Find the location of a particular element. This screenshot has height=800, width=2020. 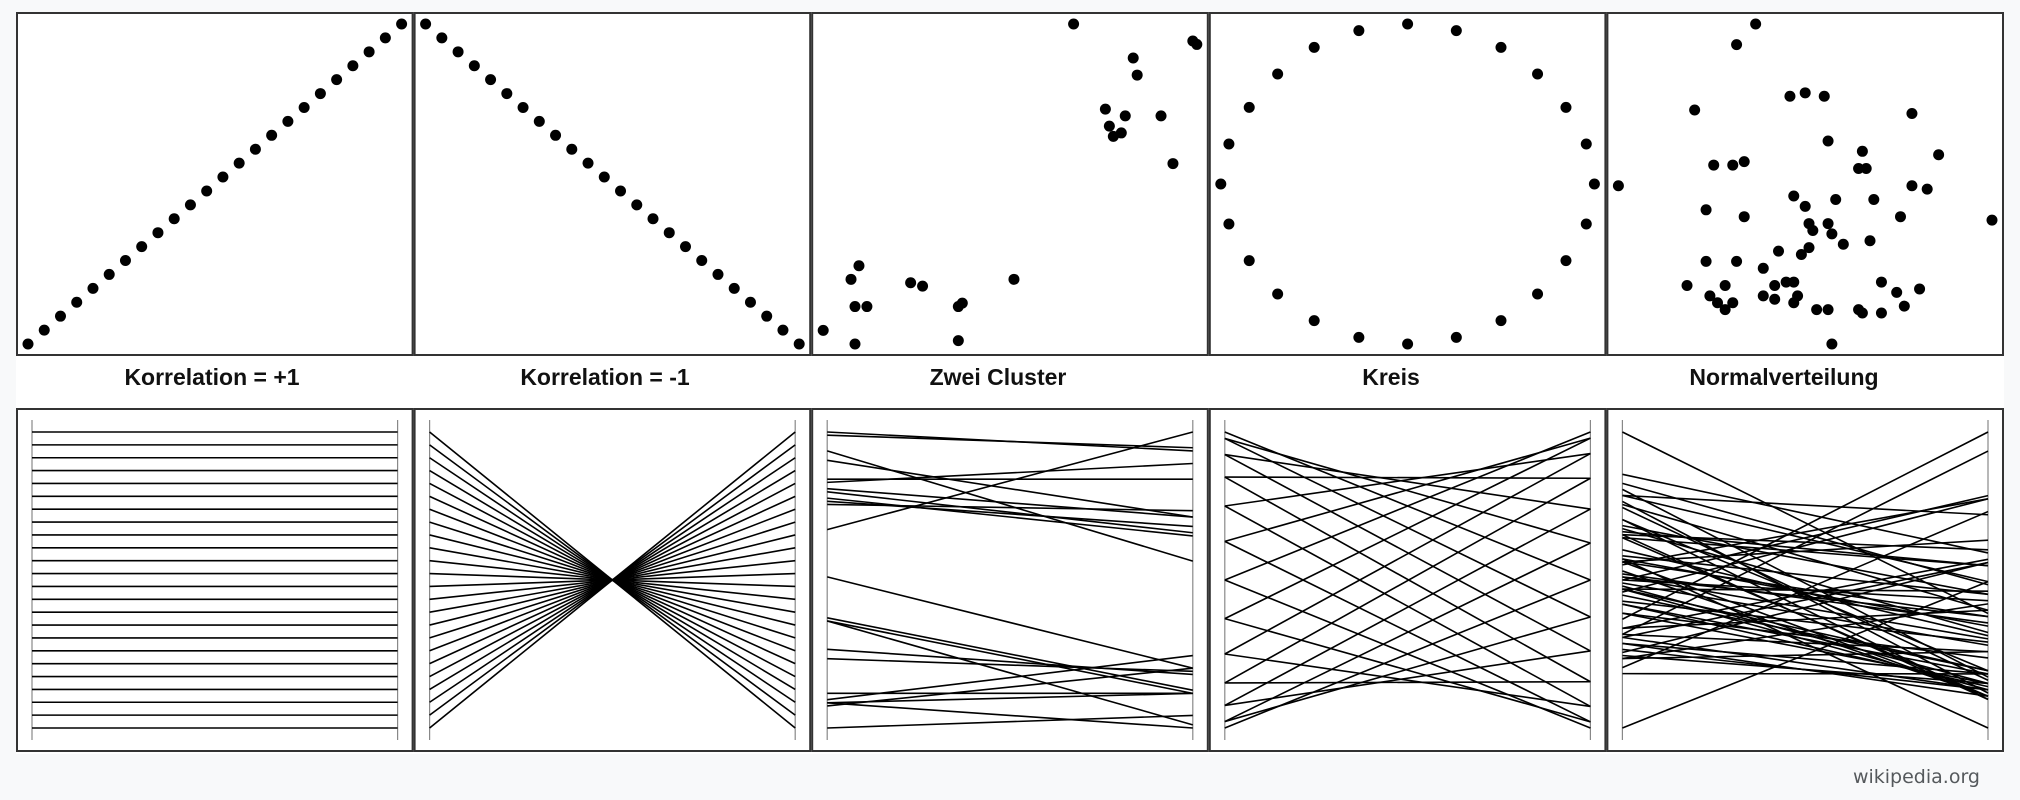

source-credit: wikipedia.org is located at coordinates (1916, 777).